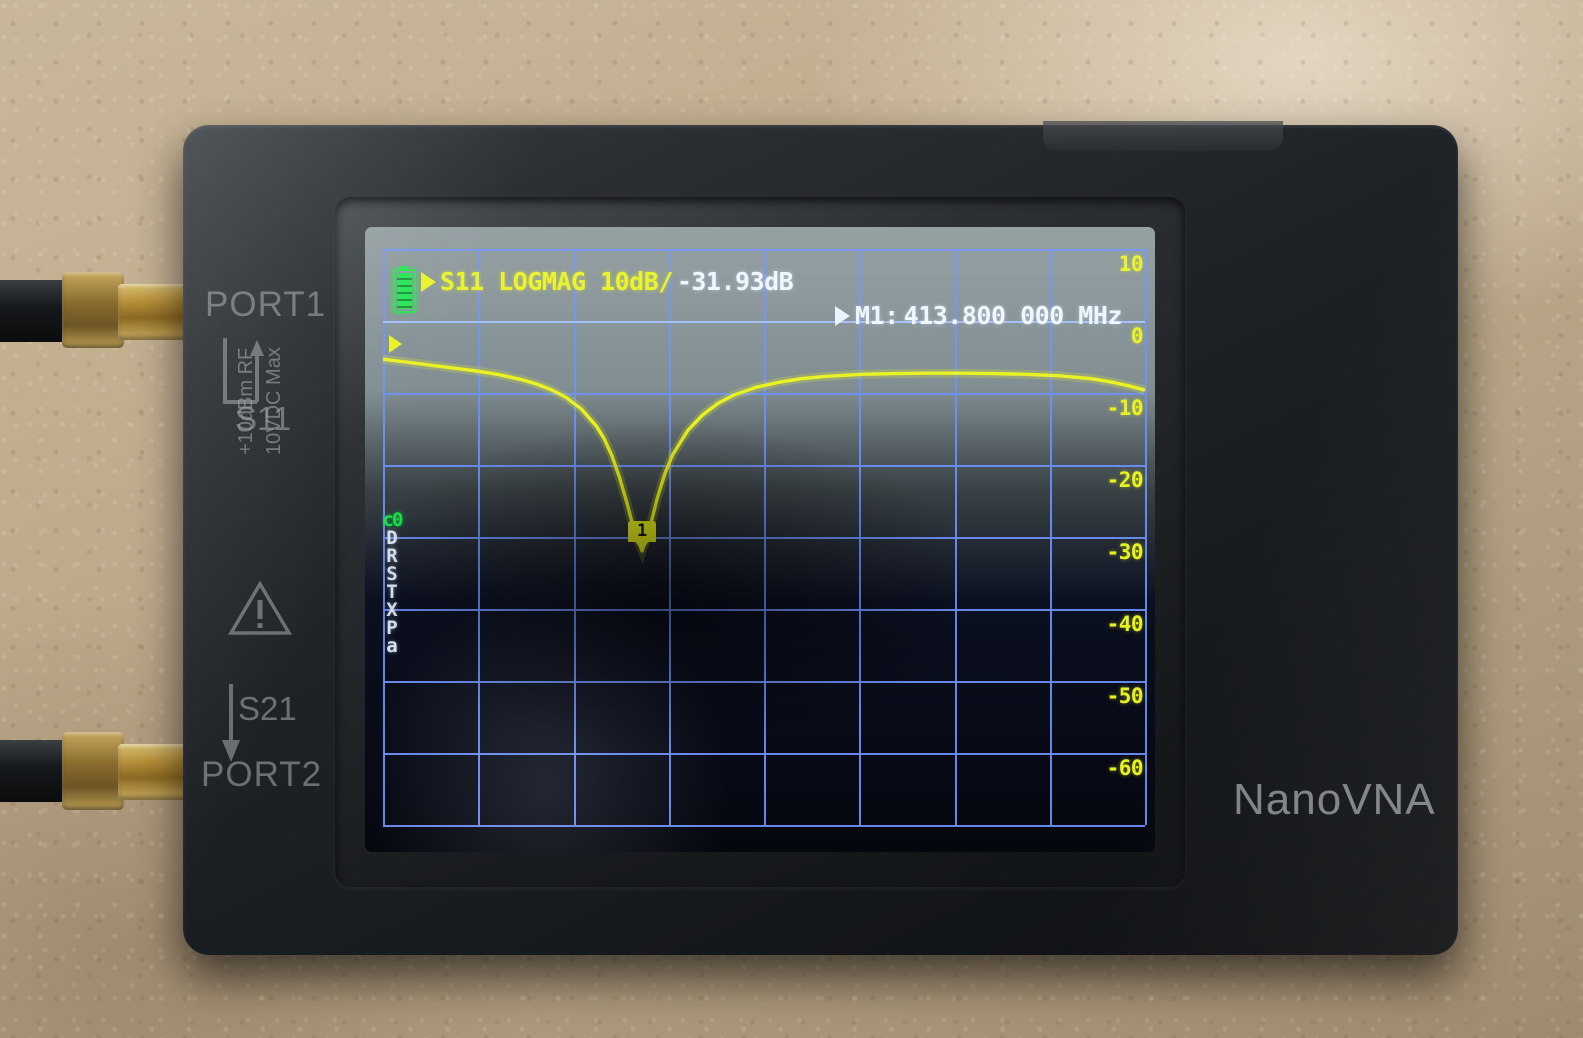 This screenshot has width=1583, height=1038. Describe the element at coordinates (1137, 336) in the screenshot. I see `y-axis-tick-label: 0` at that location.